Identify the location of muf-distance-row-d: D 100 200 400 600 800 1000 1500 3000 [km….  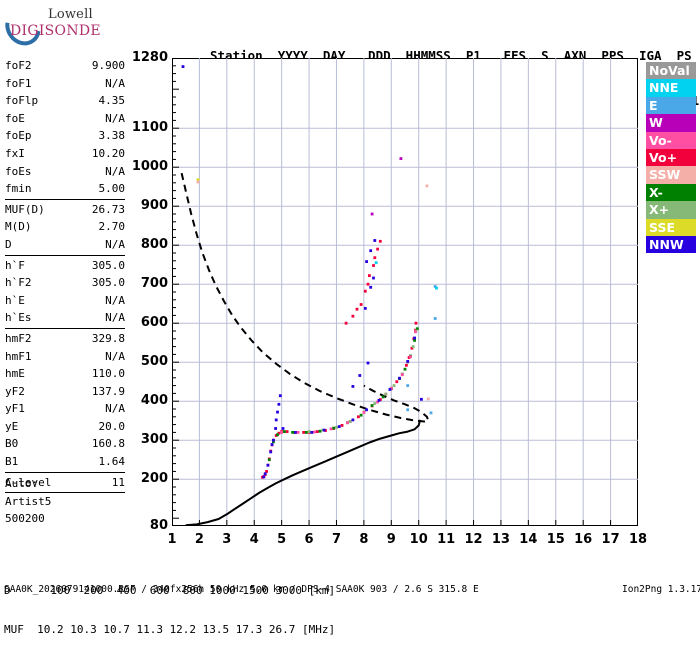
(170, 590).